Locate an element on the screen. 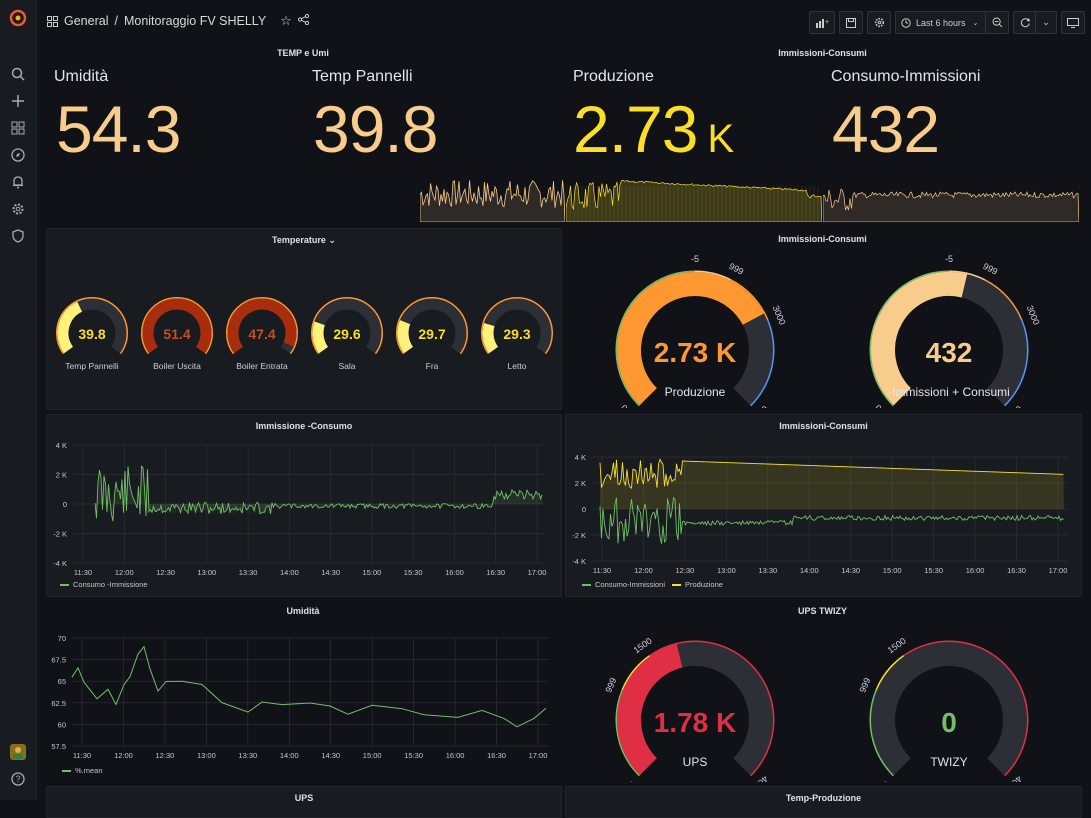 The image size is (1091, 818). gauge-value: 29.6 is located at coordinates (346, 334).